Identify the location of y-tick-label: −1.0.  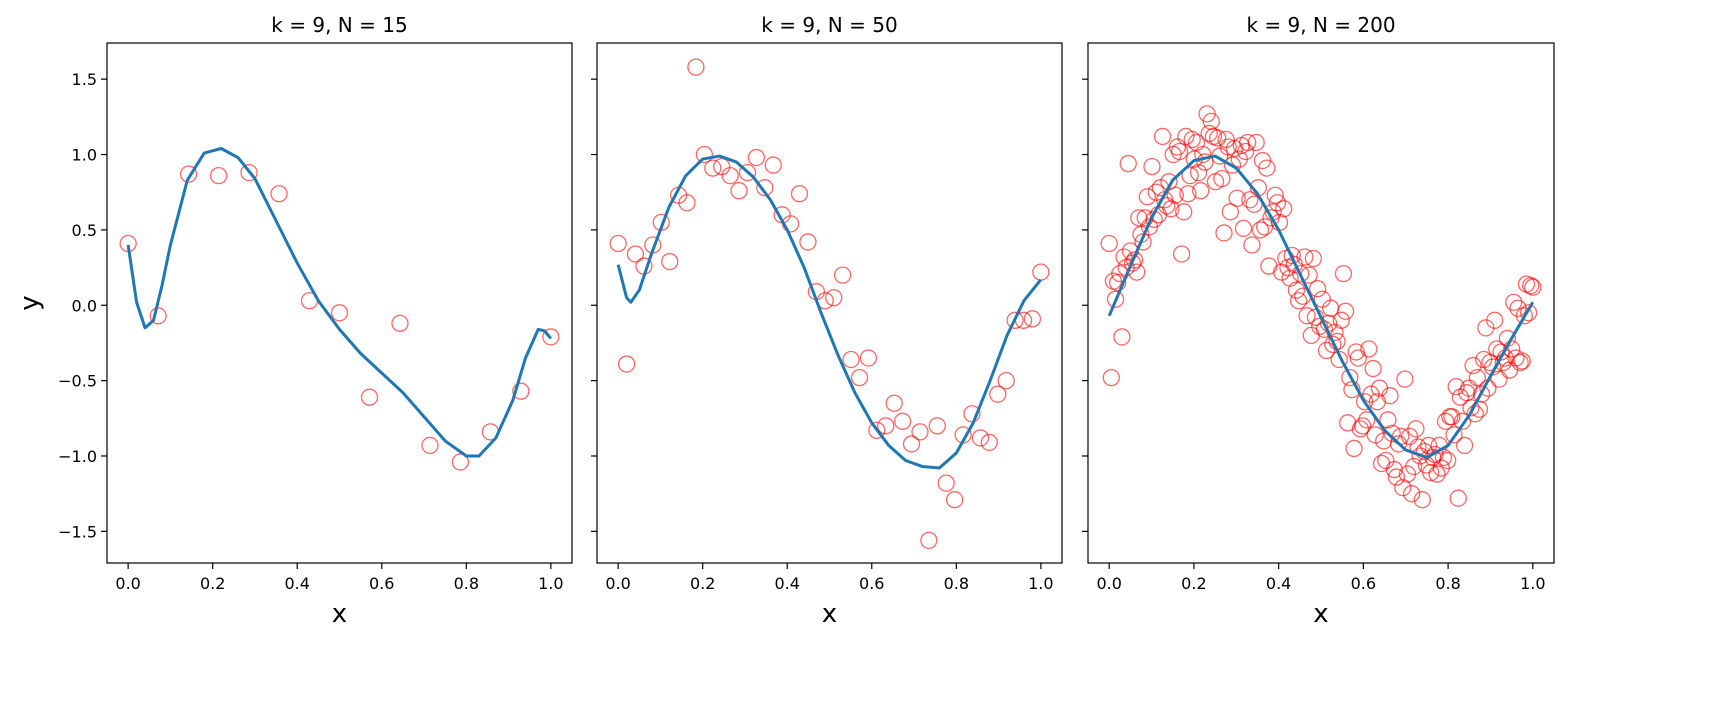
(77, 456).